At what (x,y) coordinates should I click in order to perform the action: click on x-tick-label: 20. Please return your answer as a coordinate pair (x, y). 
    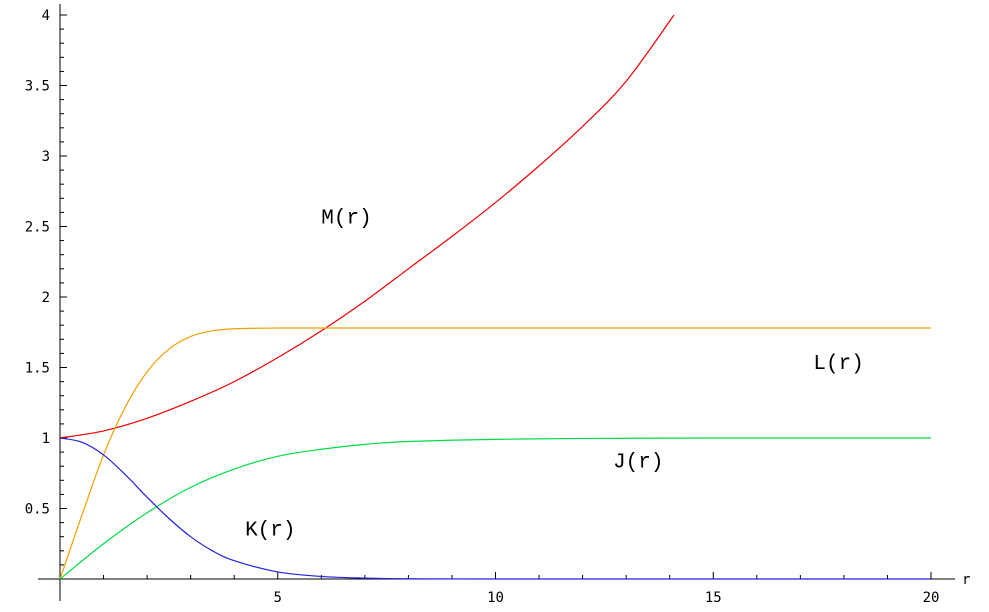
    Looking at the image, I should click on (931, 598).